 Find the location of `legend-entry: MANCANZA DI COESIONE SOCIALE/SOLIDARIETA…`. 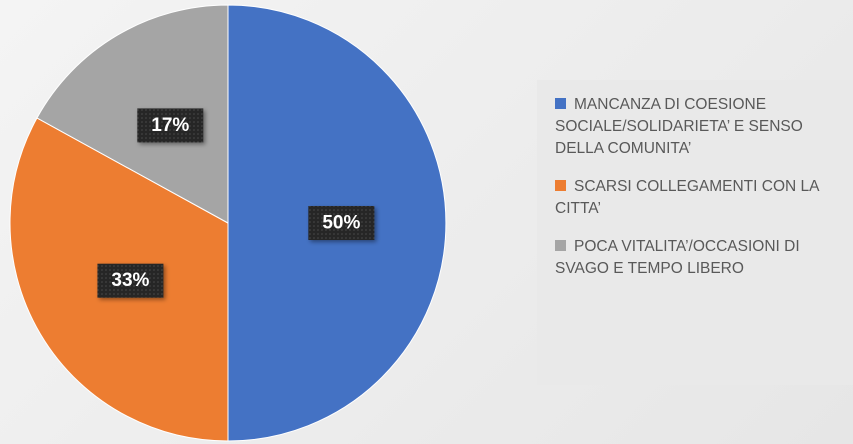

legend-entry: MANCANZA DI COESIONE SOCIALE/SOLIDARIETA… is located at coordinates (703, 127).